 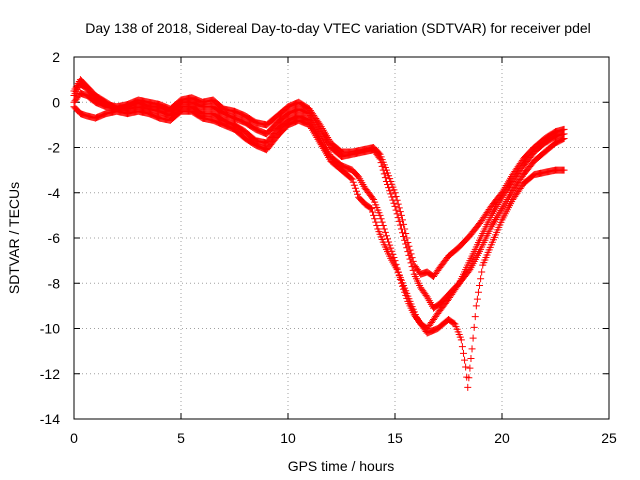 What do you see at coordinates (14, 238) in the screenshot?
I see `y-axis-label: SDTVAR / TECUs` at bounding box center [14, 238].